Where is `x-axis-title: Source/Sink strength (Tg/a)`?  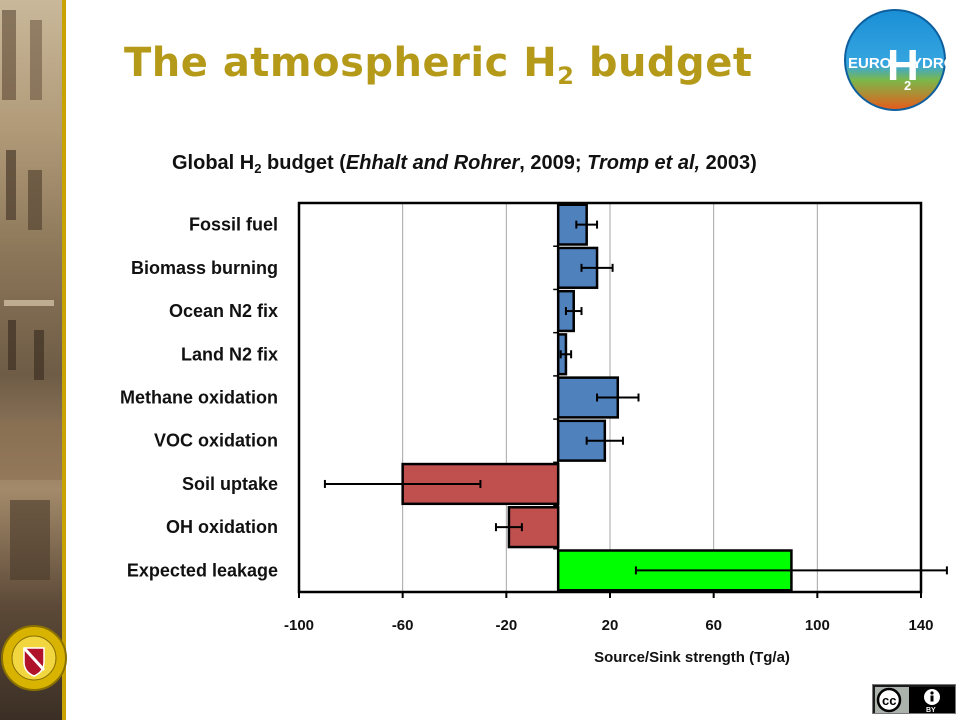 x-axis-title: Source/Sink strength (Tg/a) is located at coordinates (692, 657).